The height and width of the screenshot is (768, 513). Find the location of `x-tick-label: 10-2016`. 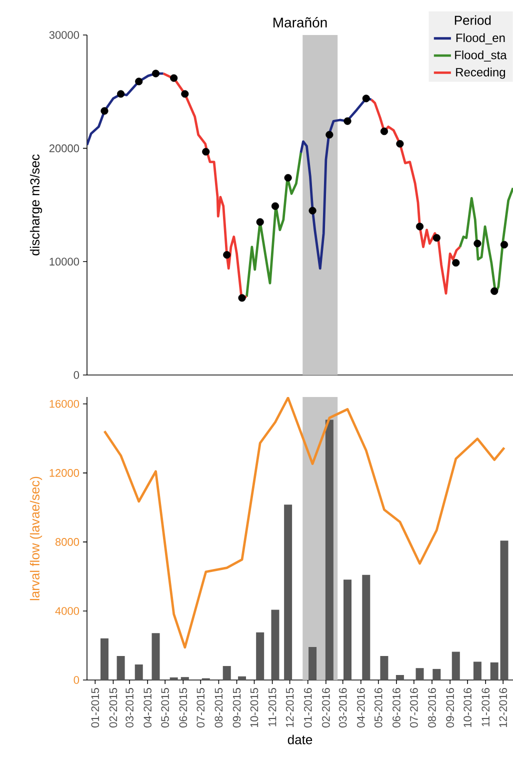

x-tick-label: 10-2016 is located at coordinates (468, 708).